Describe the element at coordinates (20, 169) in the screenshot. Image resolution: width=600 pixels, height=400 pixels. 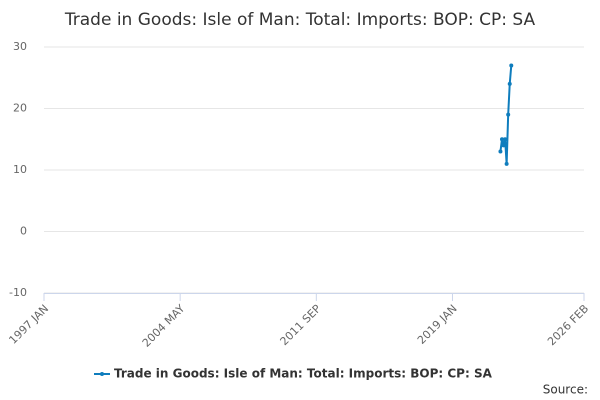
I see `y-tick-label: 10` at that location.